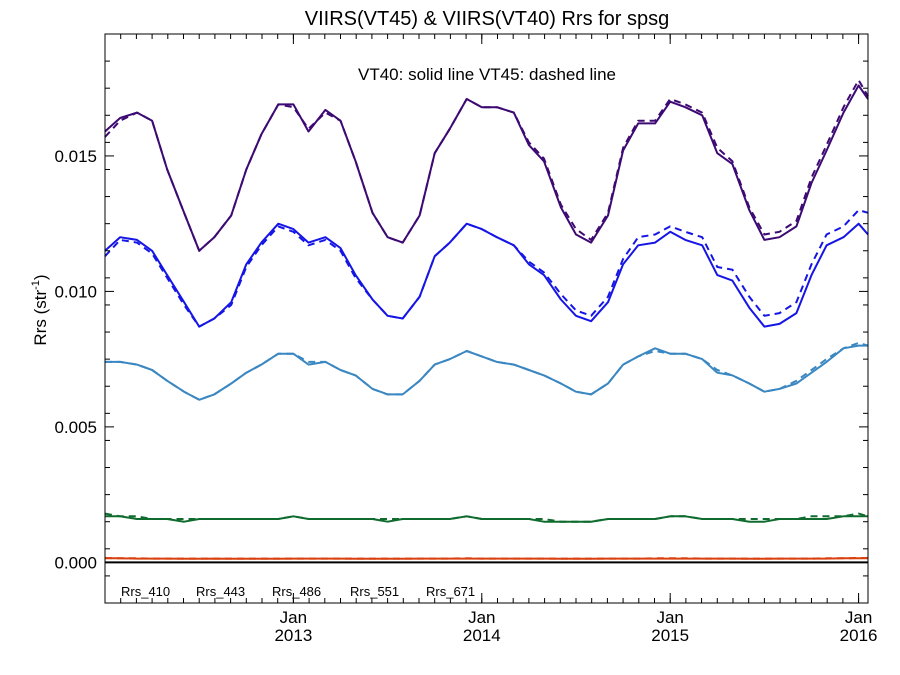  I want to click on legend-entry-rrs-551: Rrs_551, so click(374, 591).